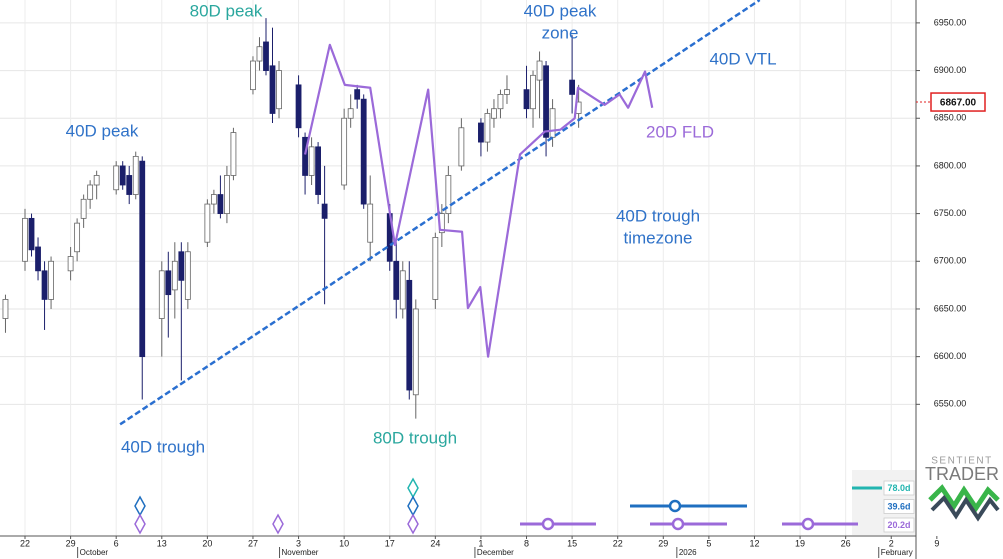 Image resolution: width=1003 pixels, height=559 pixels. I want to click on x-tick-label: 13, so click(162, 543).